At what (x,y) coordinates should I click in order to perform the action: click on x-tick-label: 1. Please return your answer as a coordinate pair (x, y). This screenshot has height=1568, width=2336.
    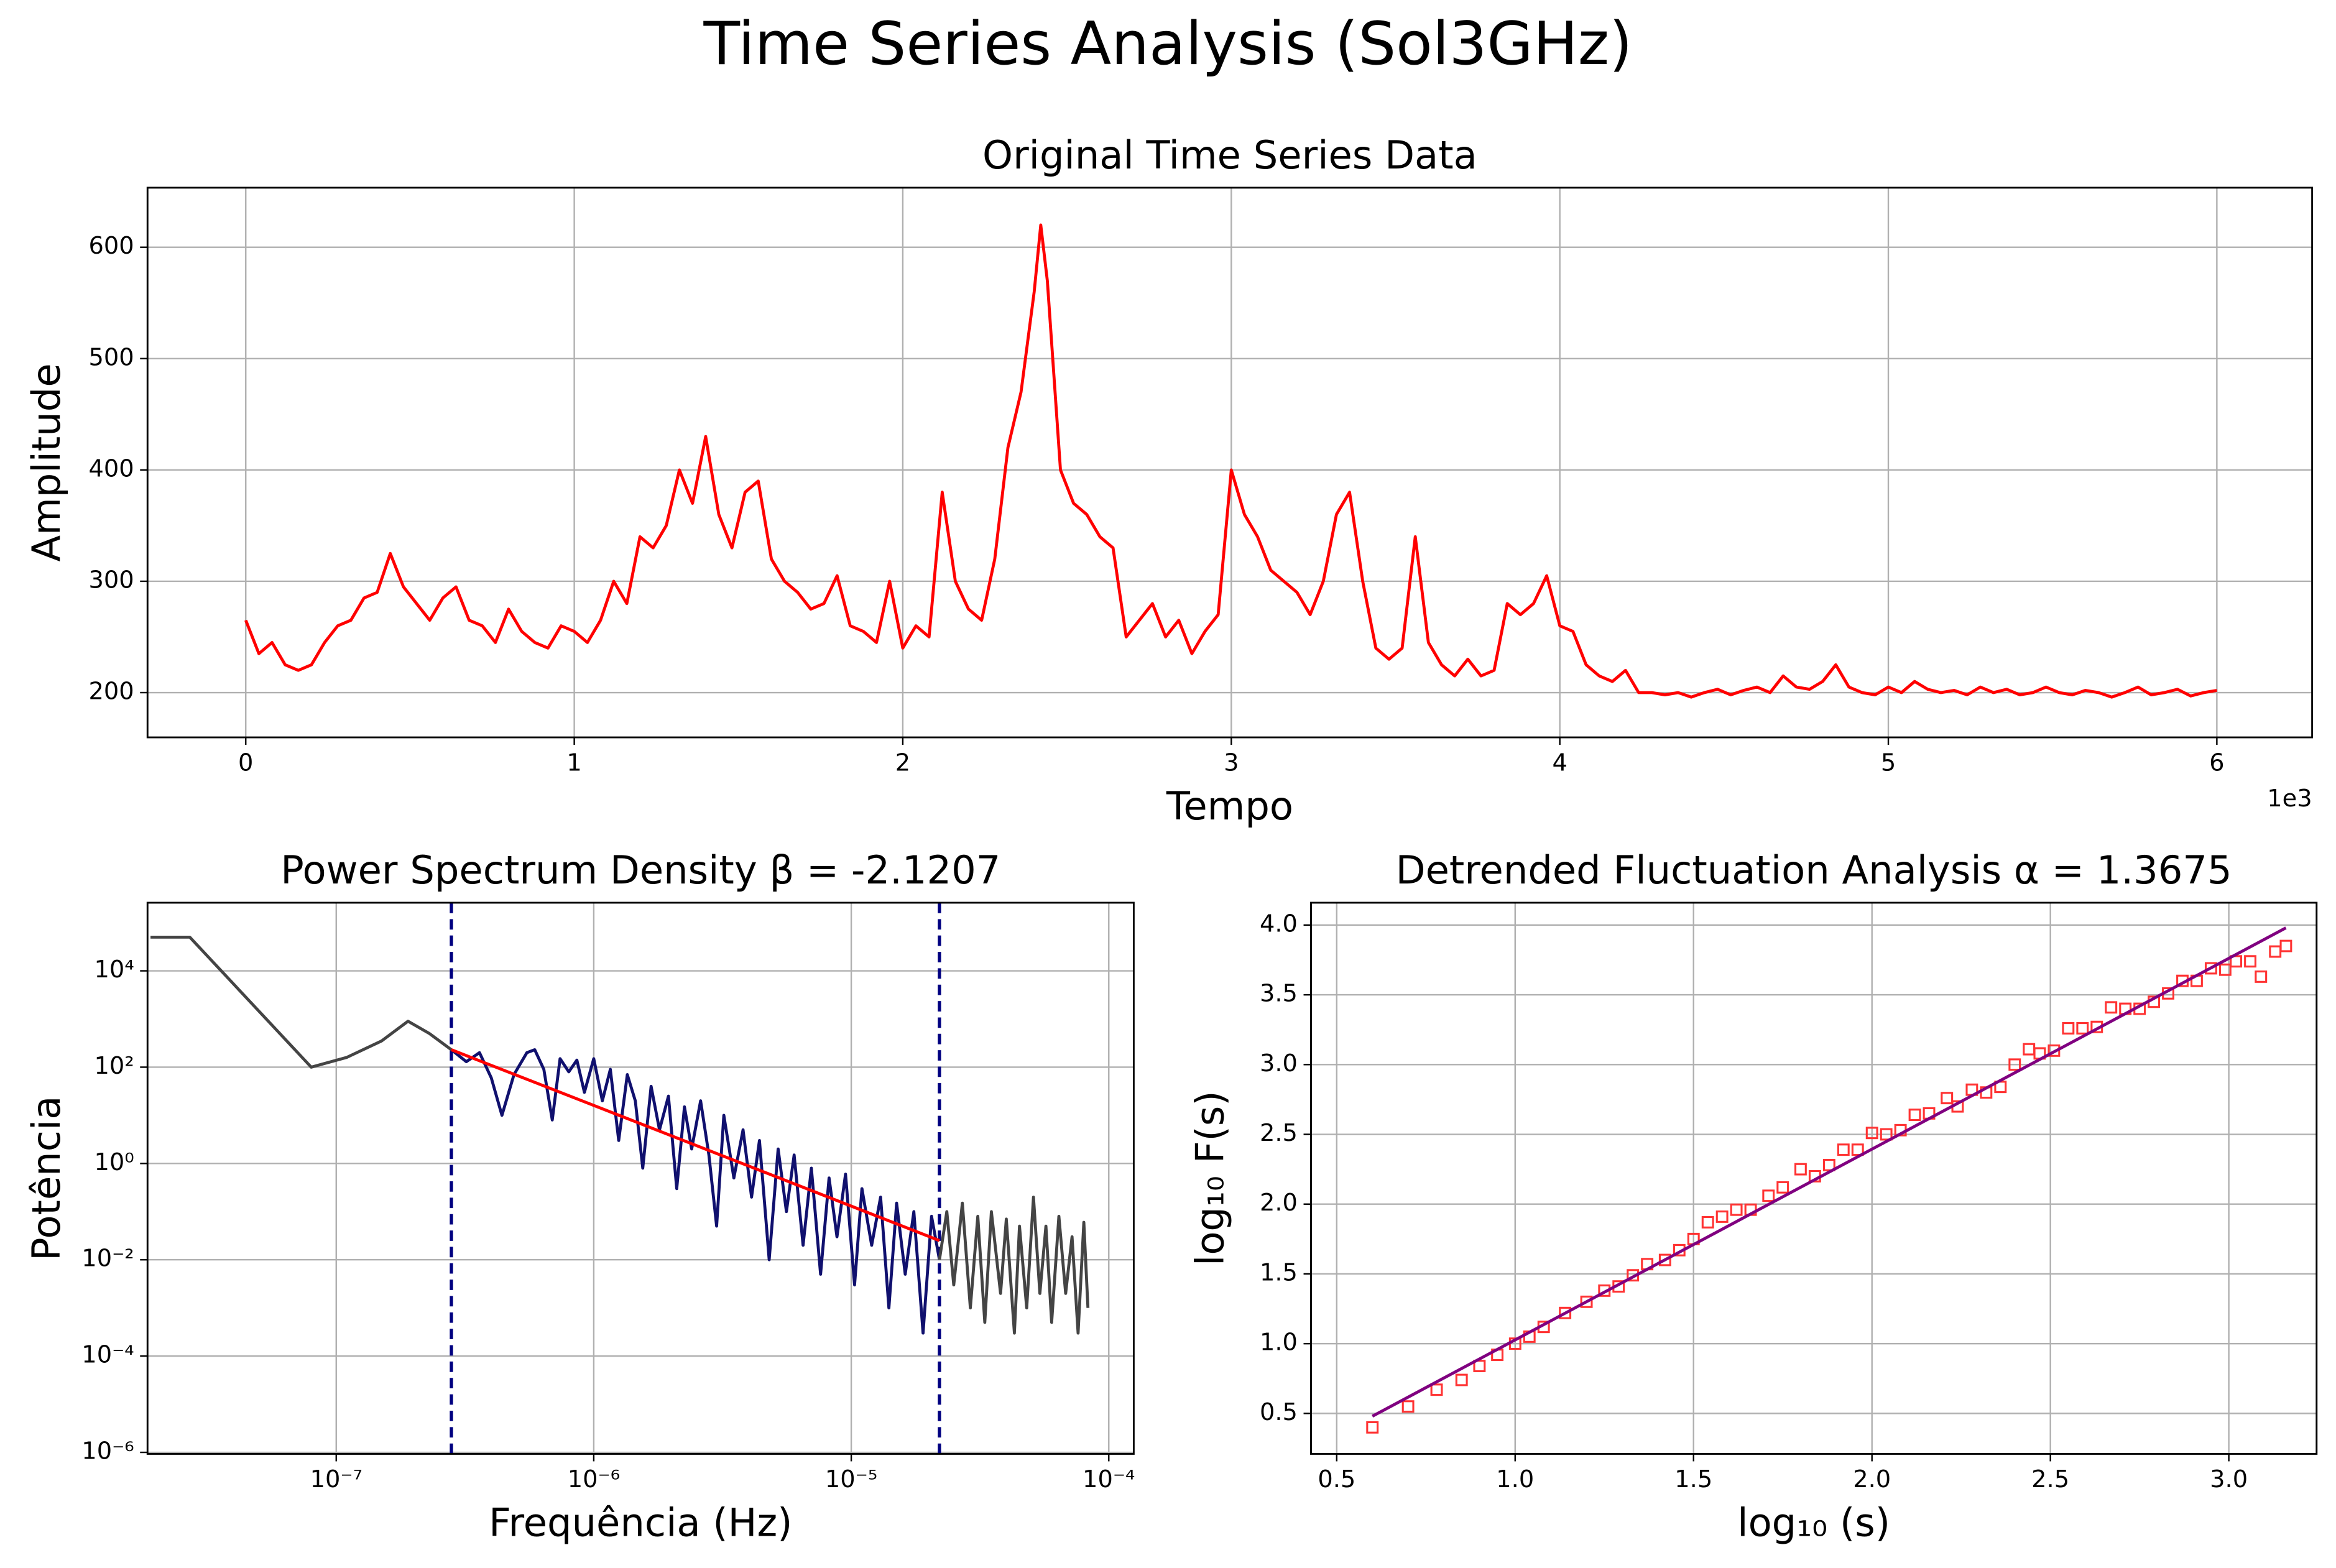
    Looking at the image, I should click on (573, 763).